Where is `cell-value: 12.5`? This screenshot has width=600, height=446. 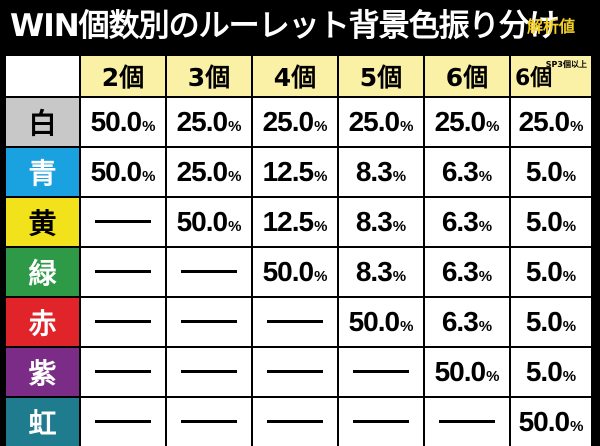
cell-value: 12.5 is located at coordinates (288, 221).